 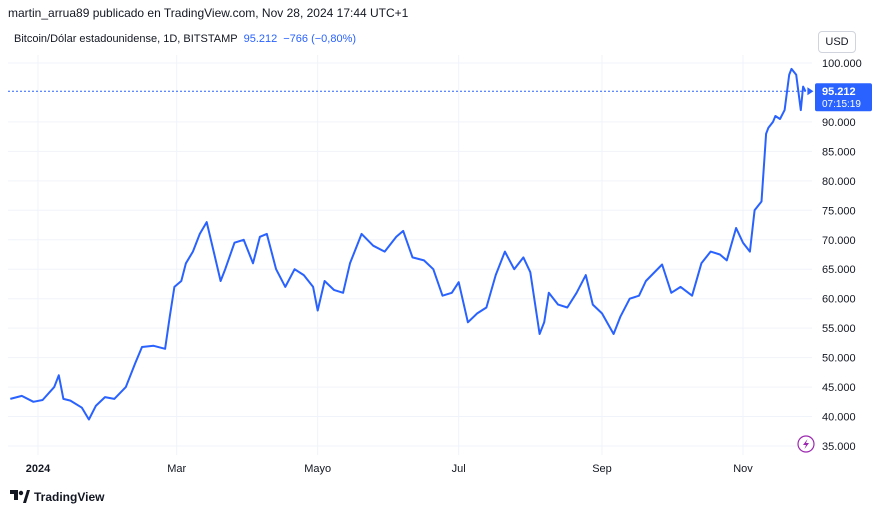 I want to click on x-tick-label: Sep, so click(x=602, y=469).